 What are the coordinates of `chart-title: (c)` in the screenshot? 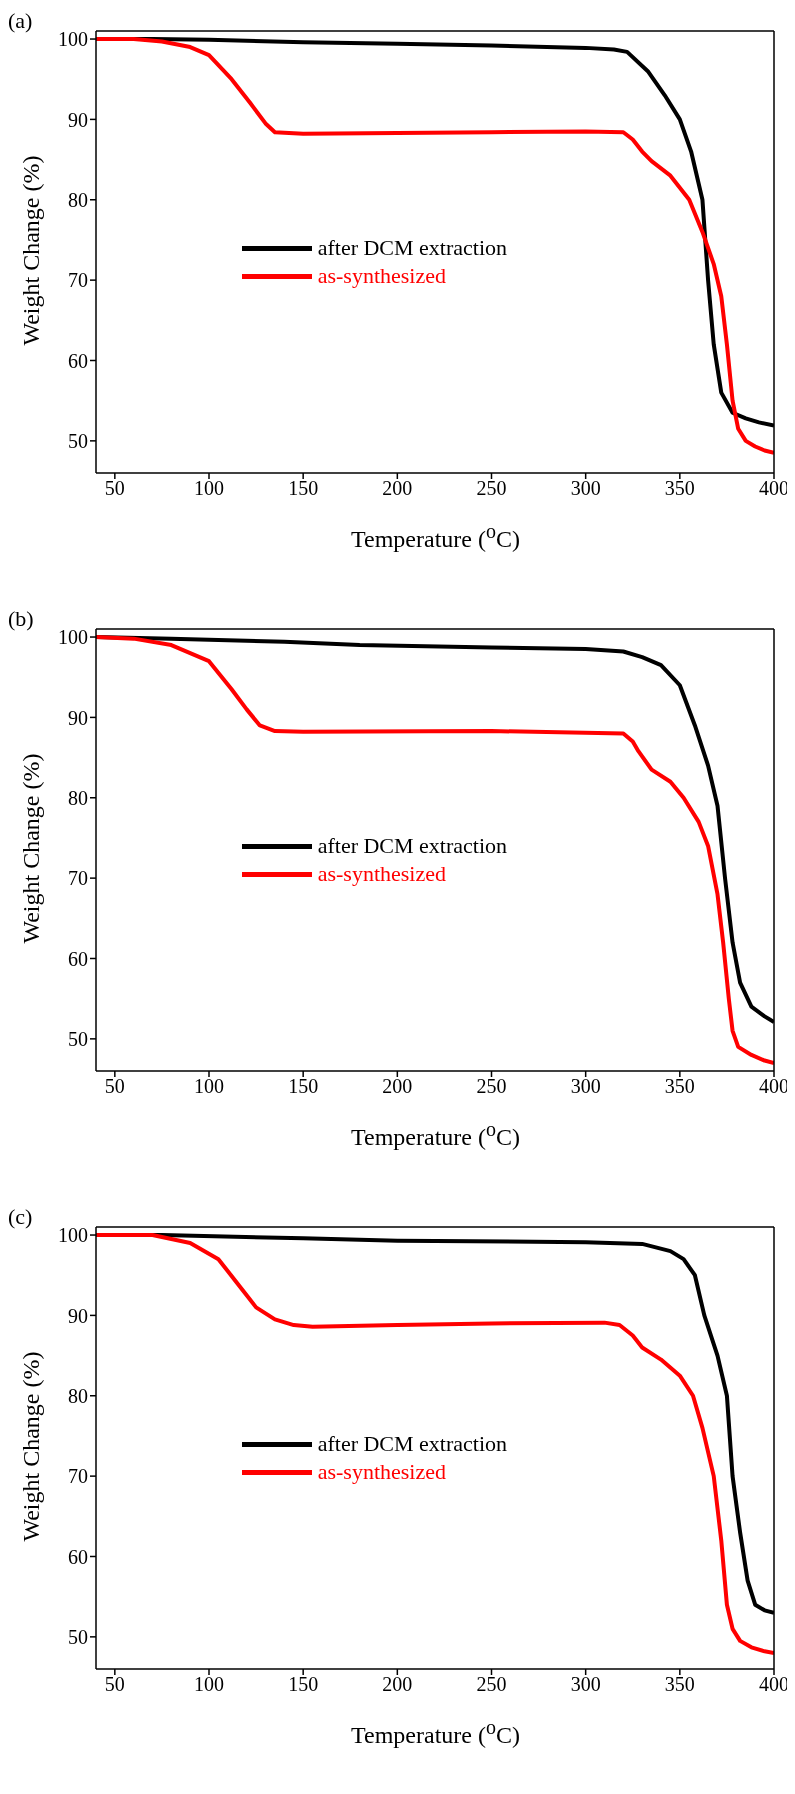 It's located at (20, 1217).